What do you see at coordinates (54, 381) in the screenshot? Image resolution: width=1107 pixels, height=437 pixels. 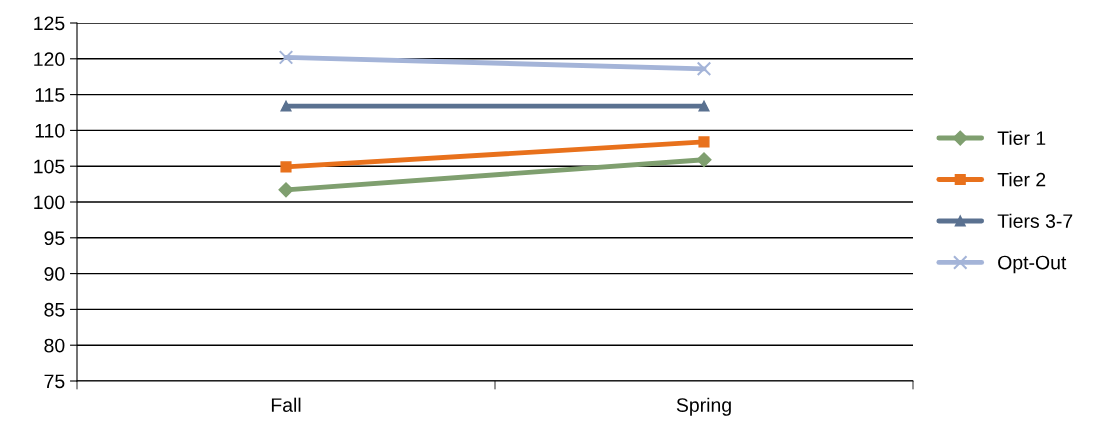 I see `y-tick-label: 75` at bounding box center [54, 381].